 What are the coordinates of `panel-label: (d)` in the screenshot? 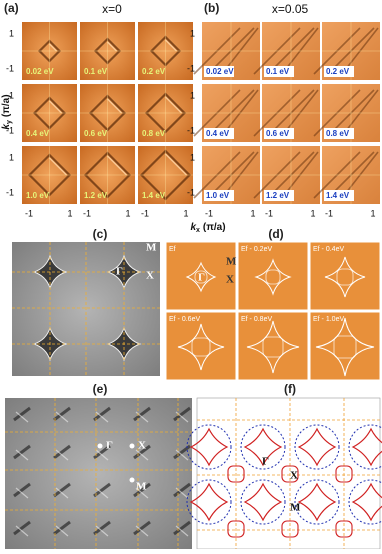 It's located at (275, 234).